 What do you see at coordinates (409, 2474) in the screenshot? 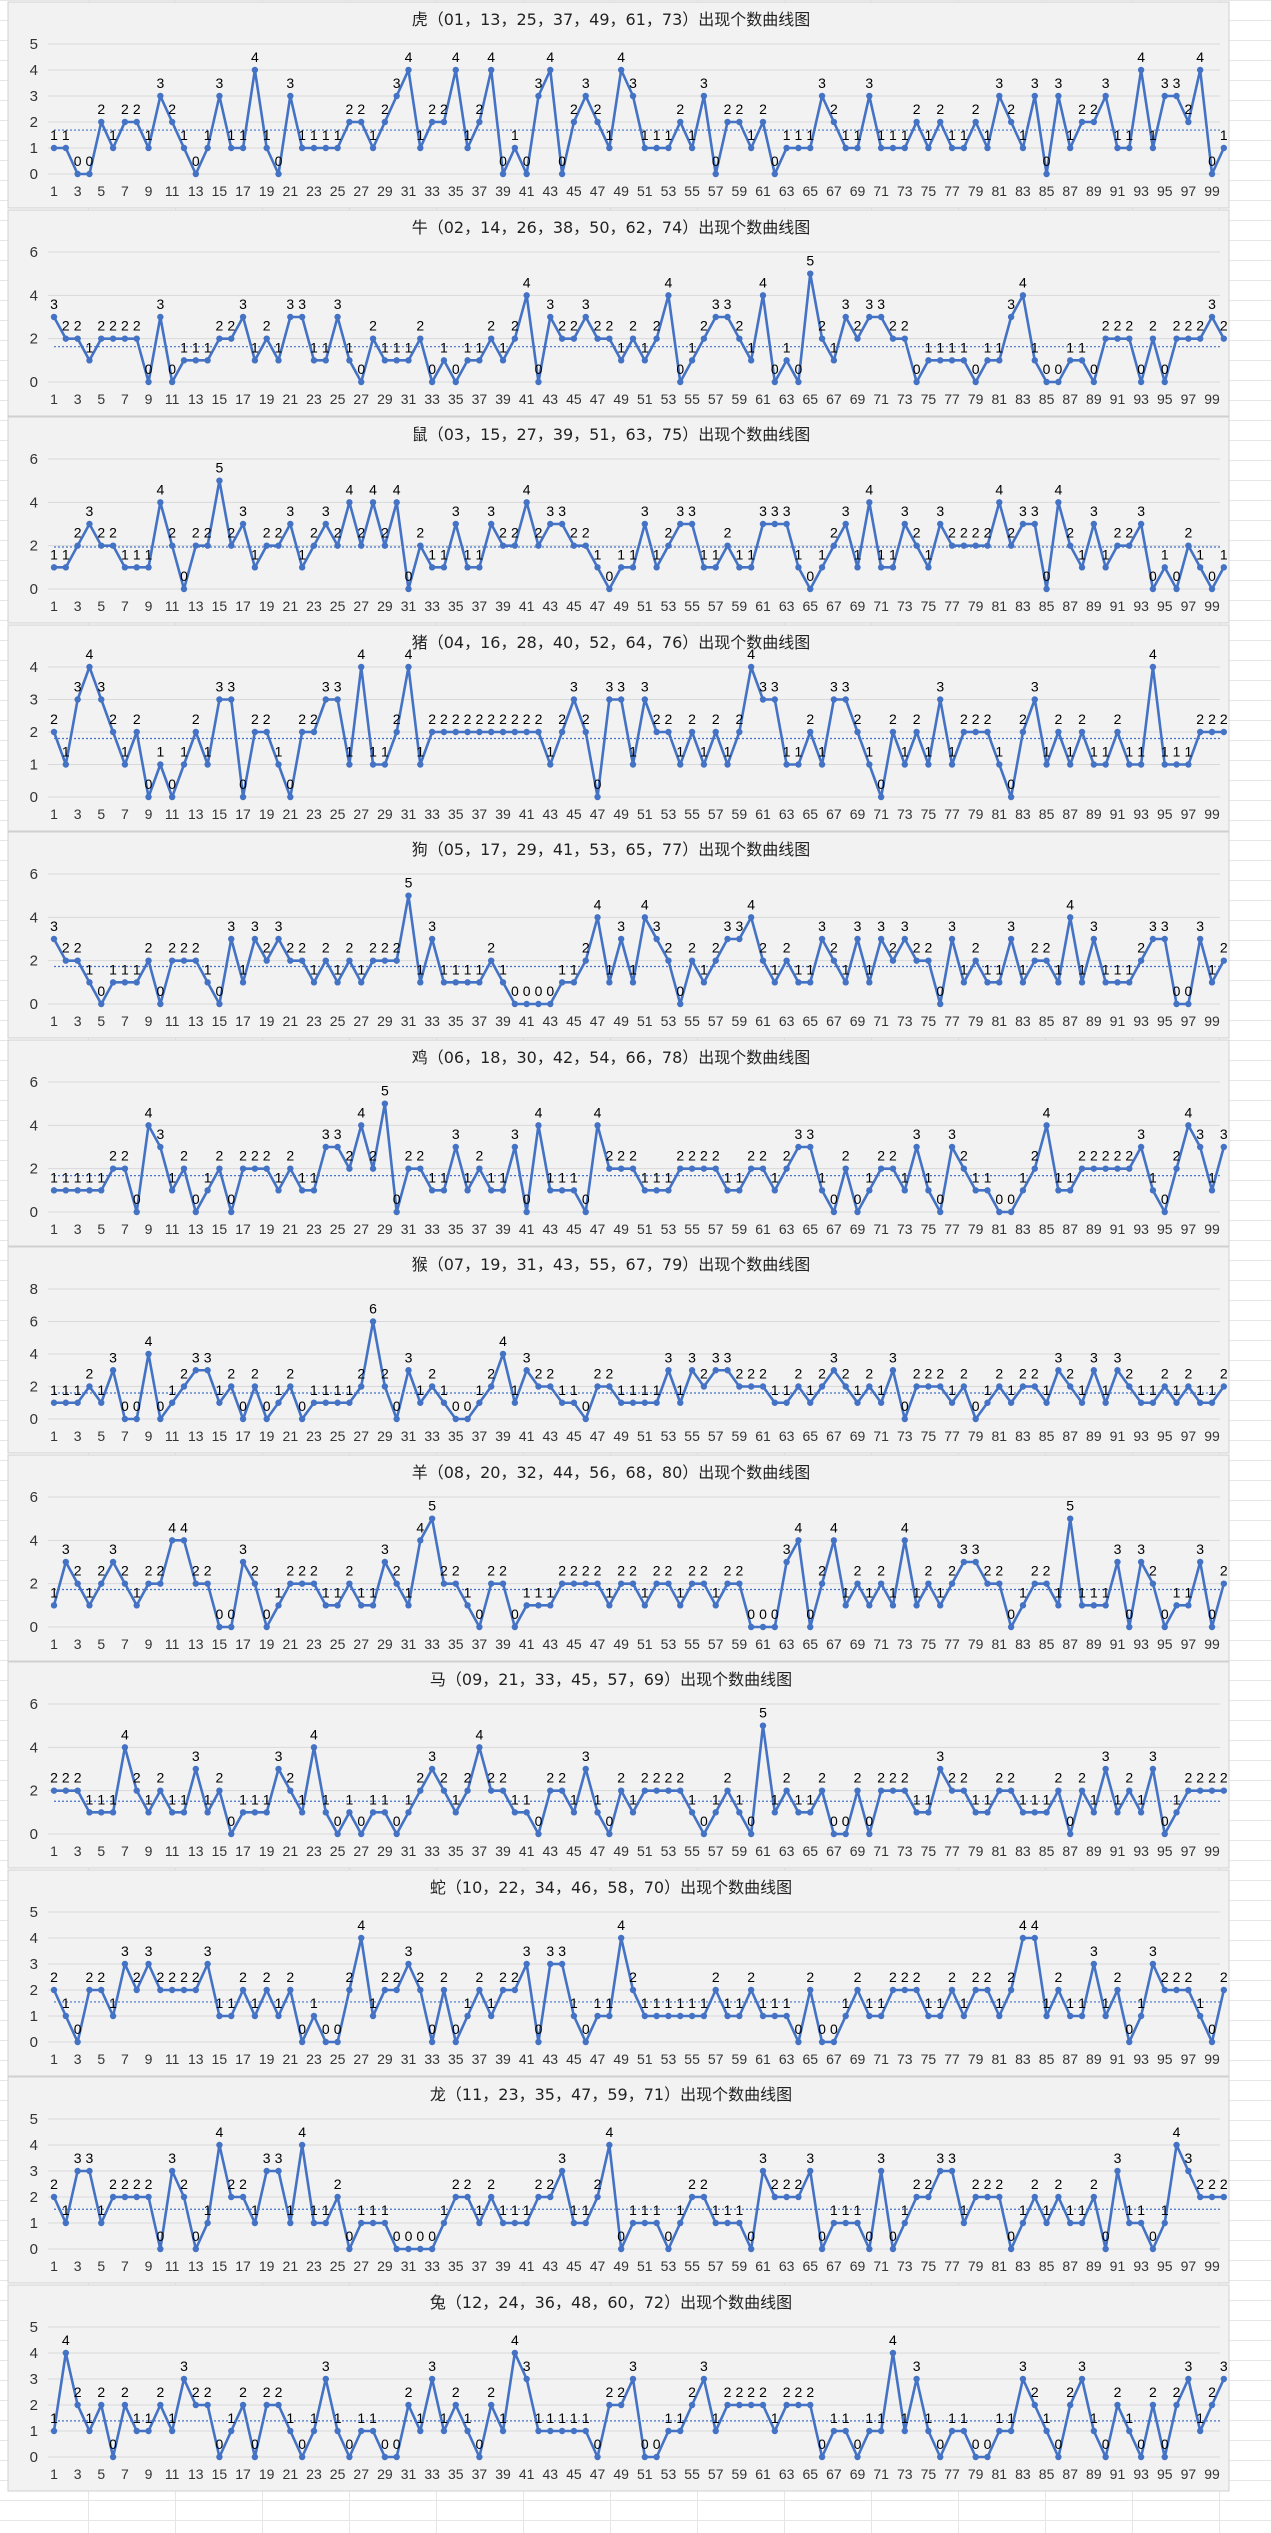
I see `x-tick-label: 31` at bounding box center [409, 2474].